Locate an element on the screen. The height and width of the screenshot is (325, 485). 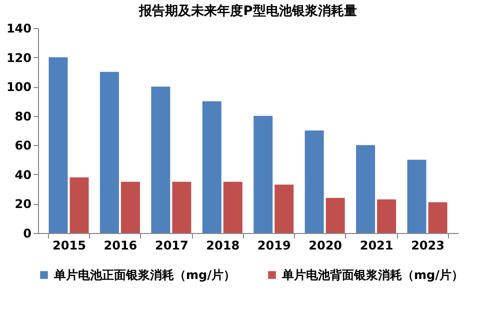
y-tick-label: 0 is located at coordinates (27, 233).